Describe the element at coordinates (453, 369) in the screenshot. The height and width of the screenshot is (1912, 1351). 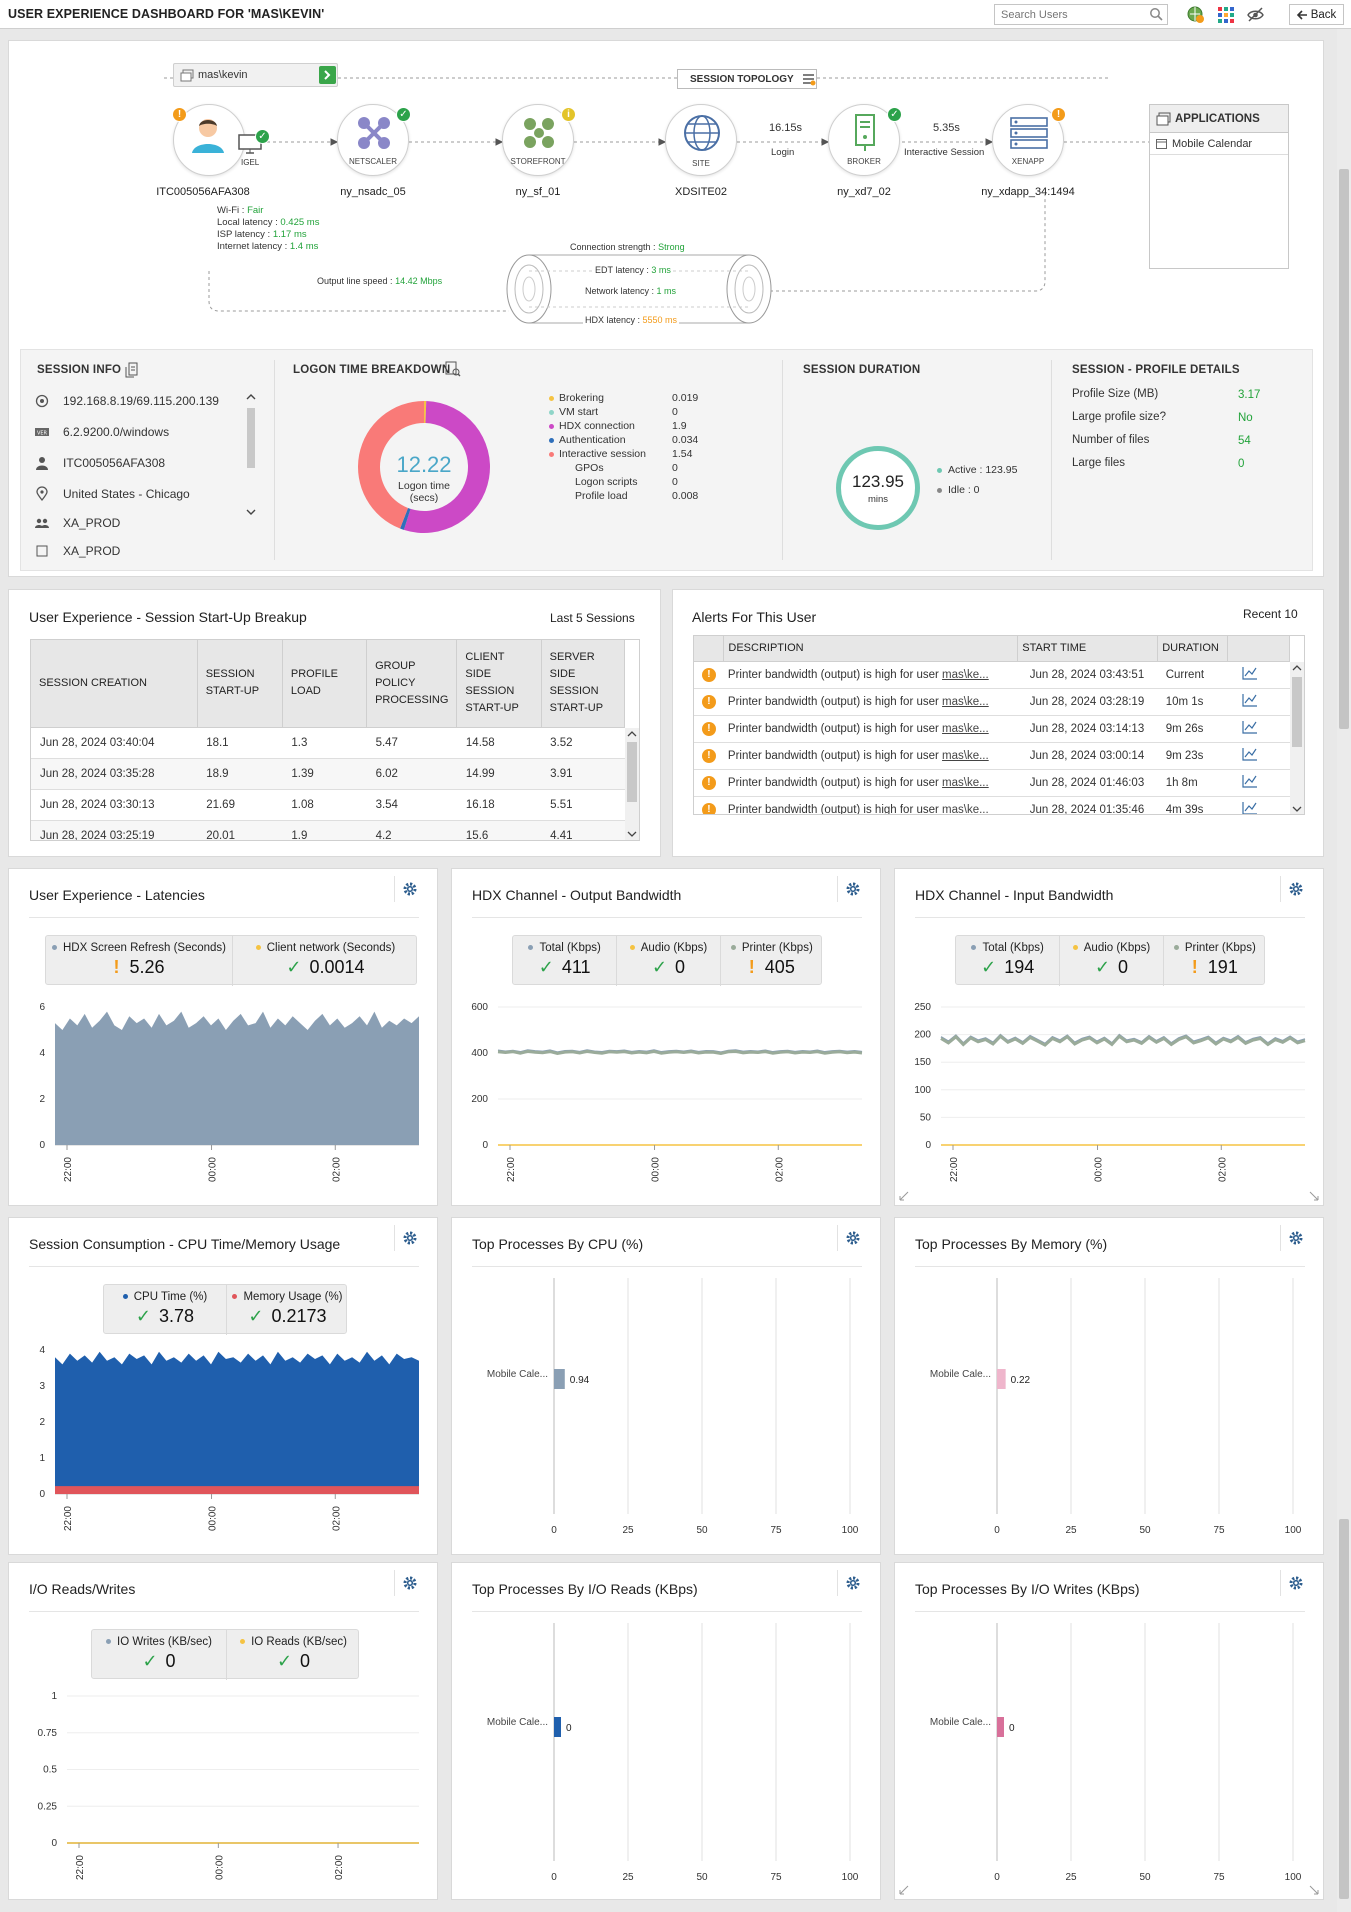
I see `logon-details-icon` at that location.